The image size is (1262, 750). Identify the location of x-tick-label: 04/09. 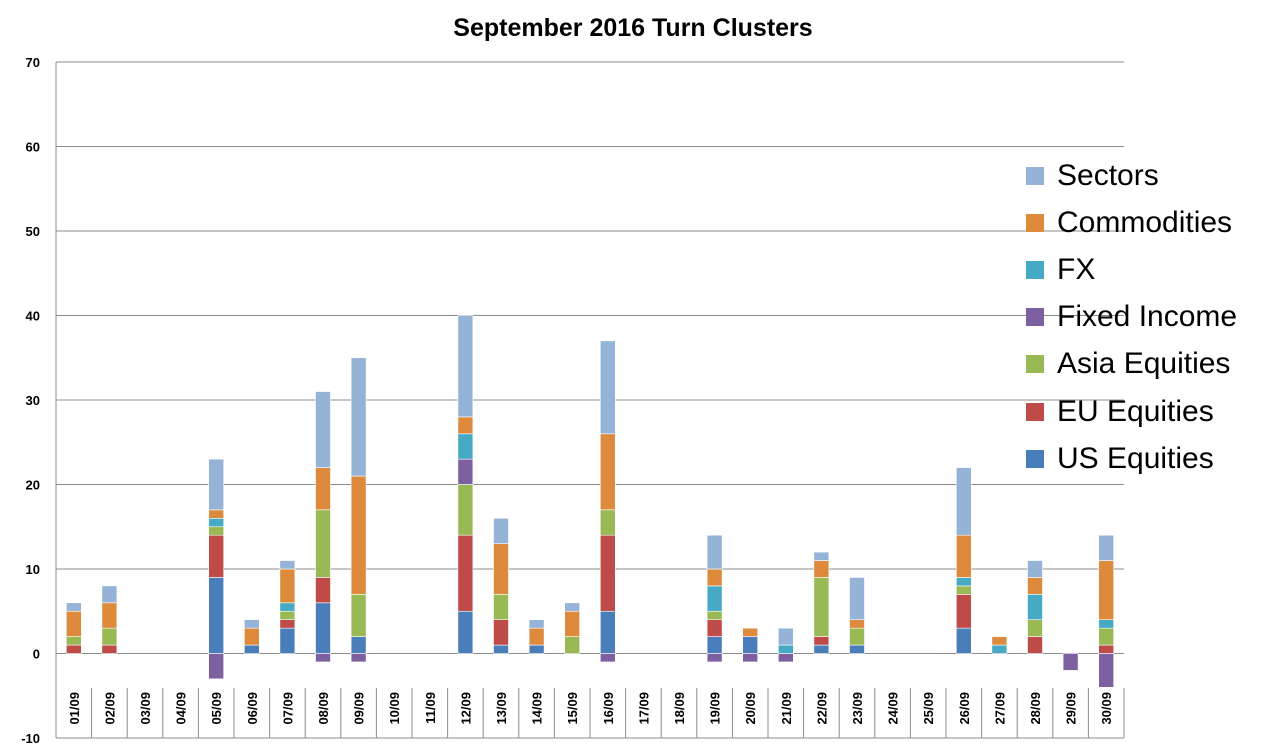
(181, 708).